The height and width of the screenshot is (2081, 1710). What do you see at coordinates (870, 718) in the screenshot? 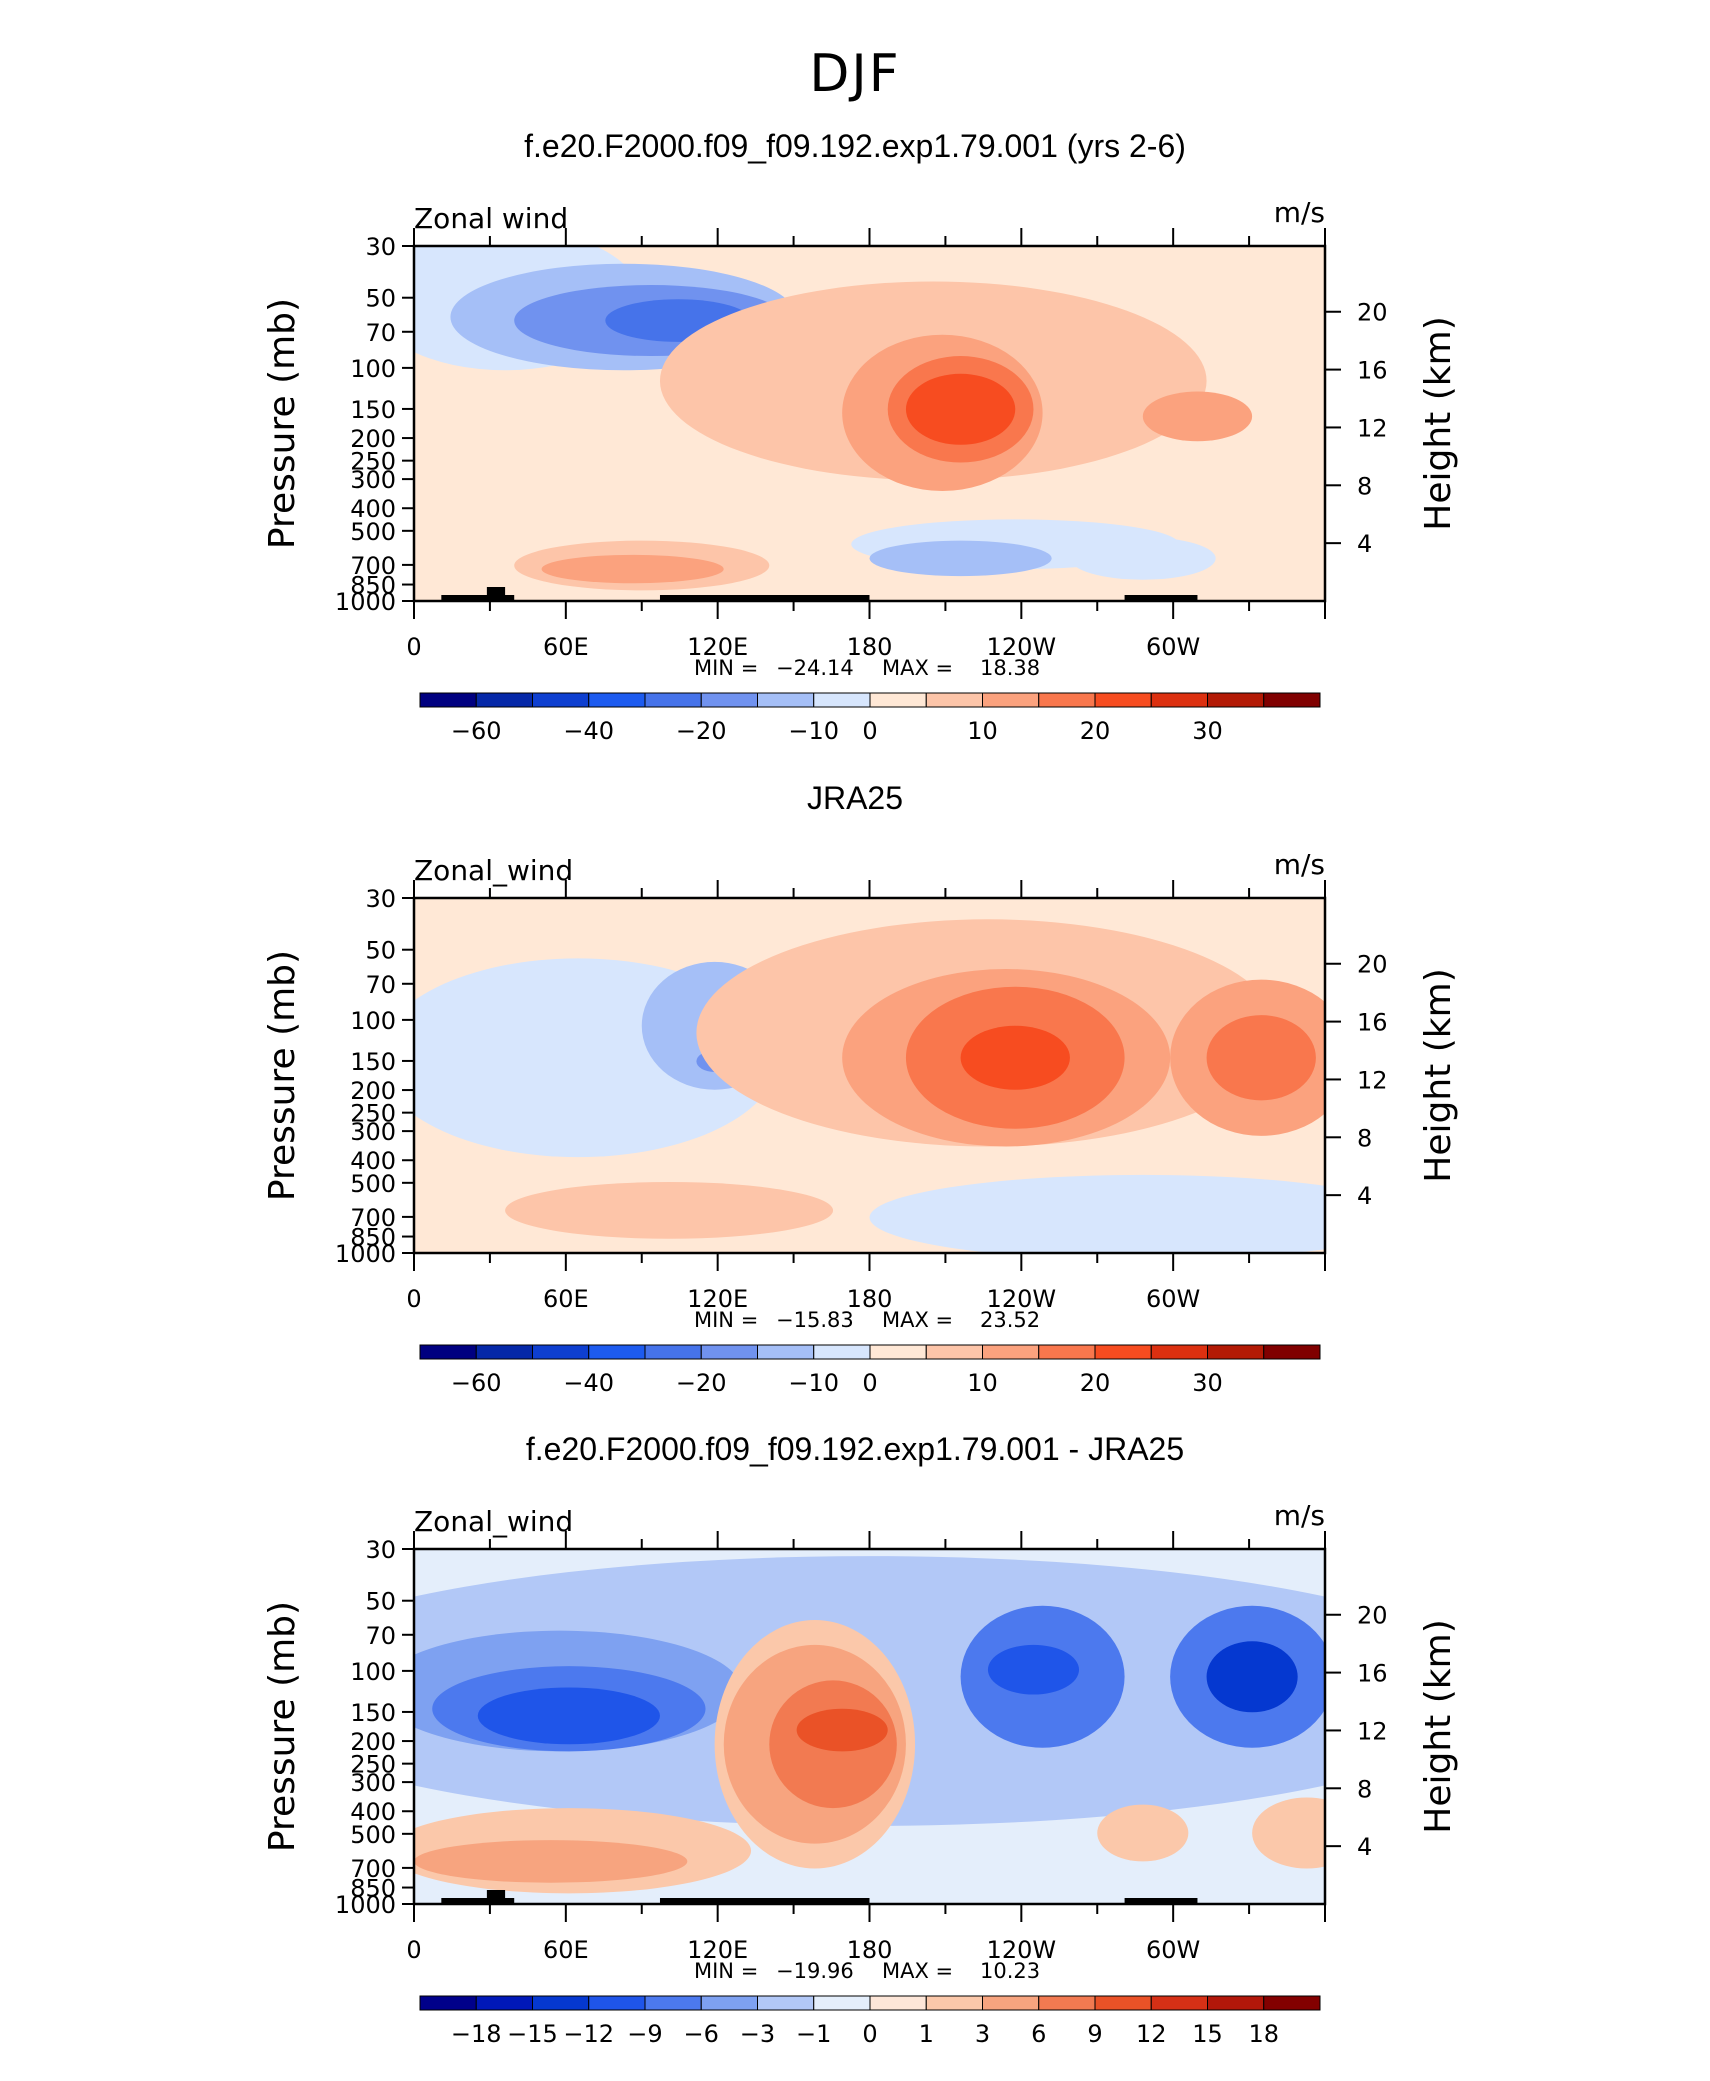
I see `colorbar: −60 −40 −20 −10 0 10 20 30` at bounding box center [870, 718].